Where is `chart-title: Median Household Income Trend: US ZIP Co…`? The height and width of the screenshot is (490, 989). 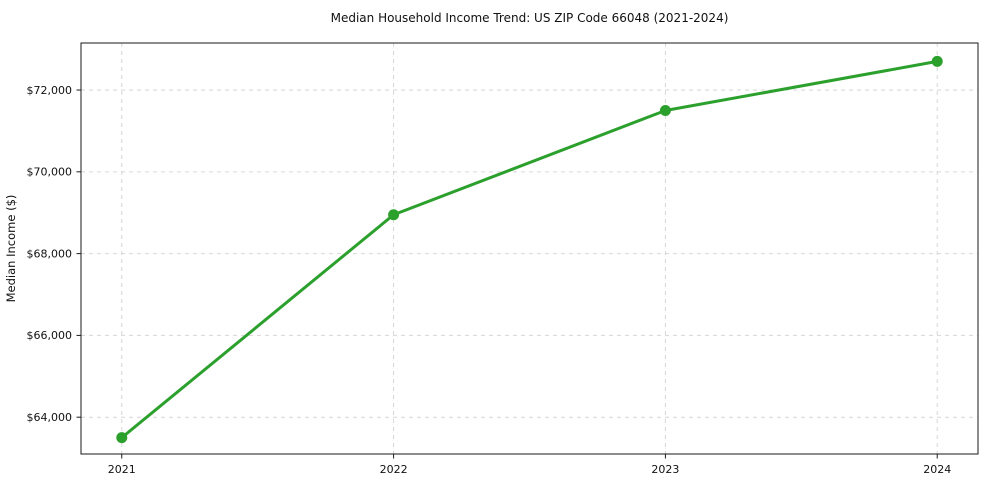 chart-title: Median Household Income Trend: US ZIP Co… is located at coordinates (530, 18).